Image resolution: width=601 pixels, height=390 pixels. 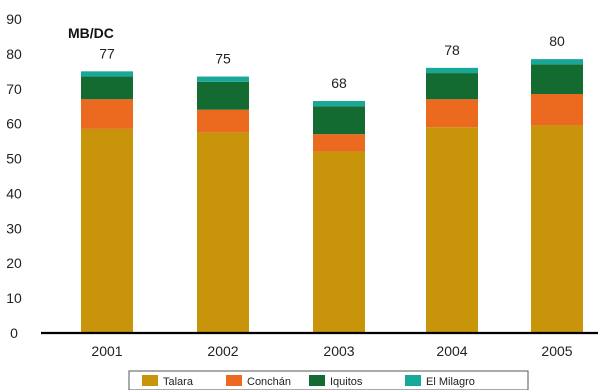 What do you see at coordinates (339, 242) in the screenshot?
I see `bar-segment-talara-2003` at bounding box center [339, 242].